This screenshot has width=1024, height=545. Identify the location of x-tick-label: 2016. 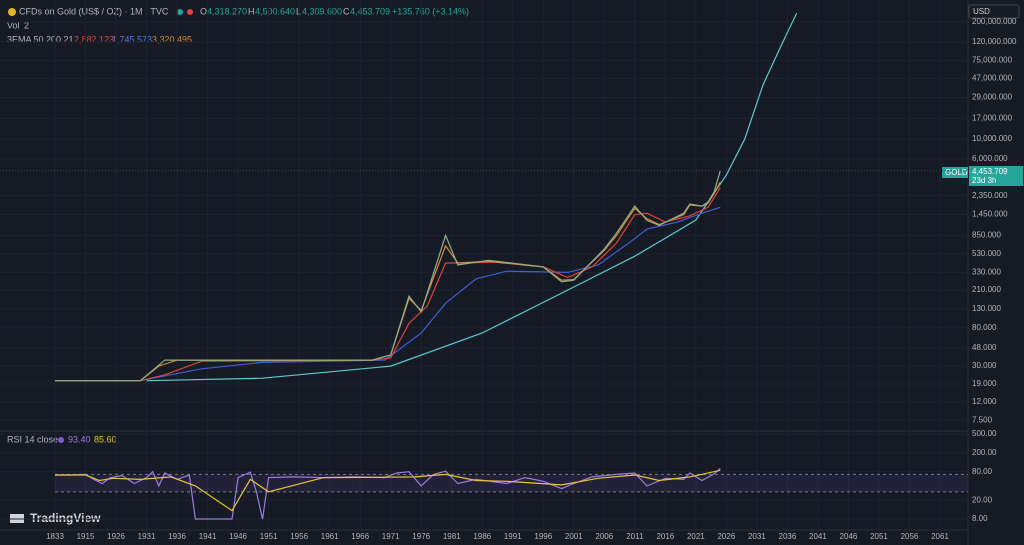
(665, 536).